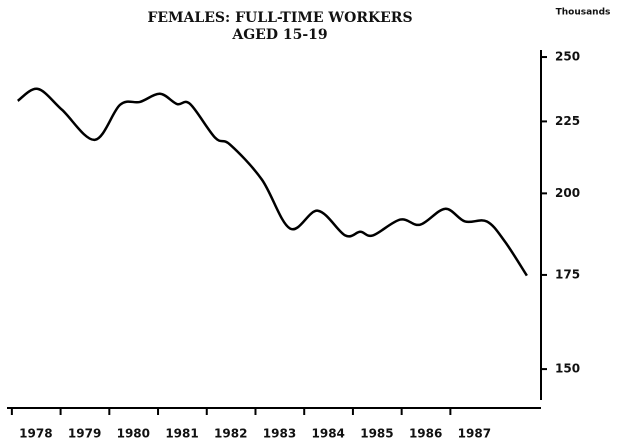 The width and height of the screenshot is (619, 446). Describe the element at coordinates (279, 434) in the screenshot. I see `x-tick-label: 1983` at that location.